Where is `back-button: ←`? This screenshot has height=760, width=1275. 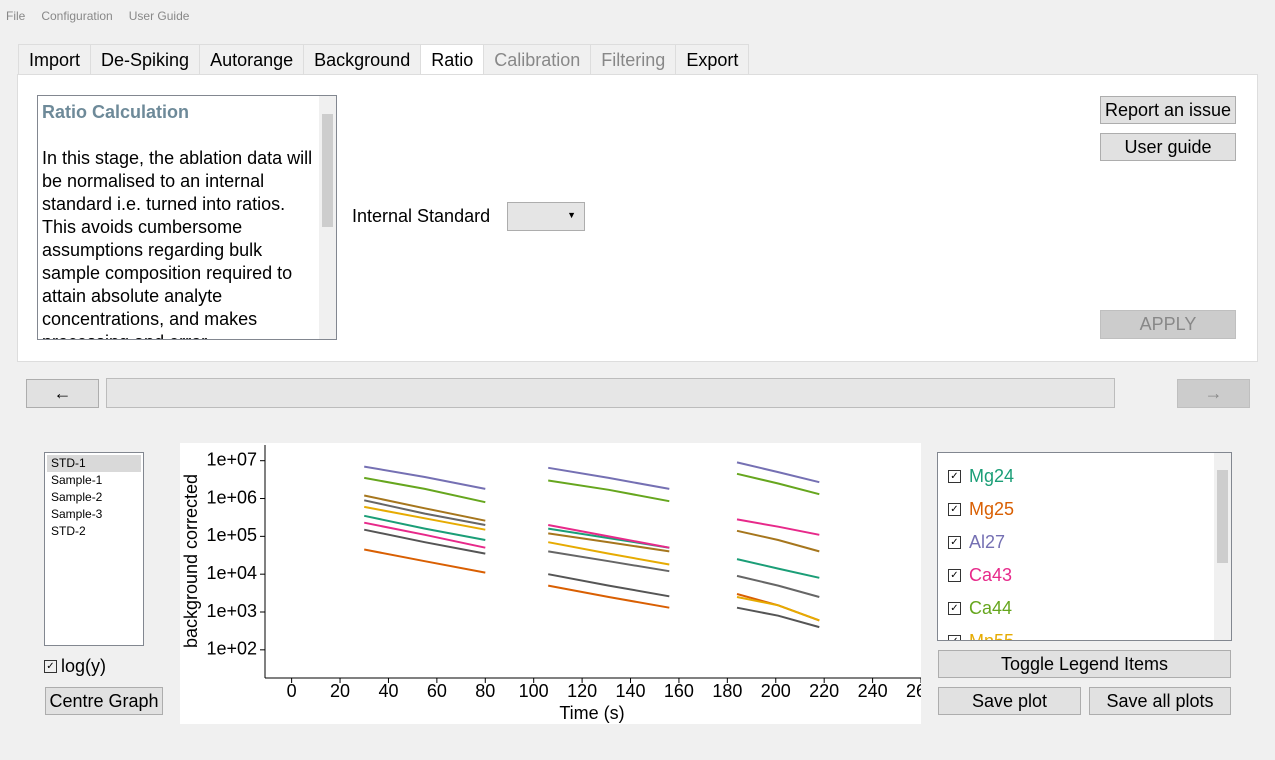 back-button: ← is located at coordinates (62, 393).